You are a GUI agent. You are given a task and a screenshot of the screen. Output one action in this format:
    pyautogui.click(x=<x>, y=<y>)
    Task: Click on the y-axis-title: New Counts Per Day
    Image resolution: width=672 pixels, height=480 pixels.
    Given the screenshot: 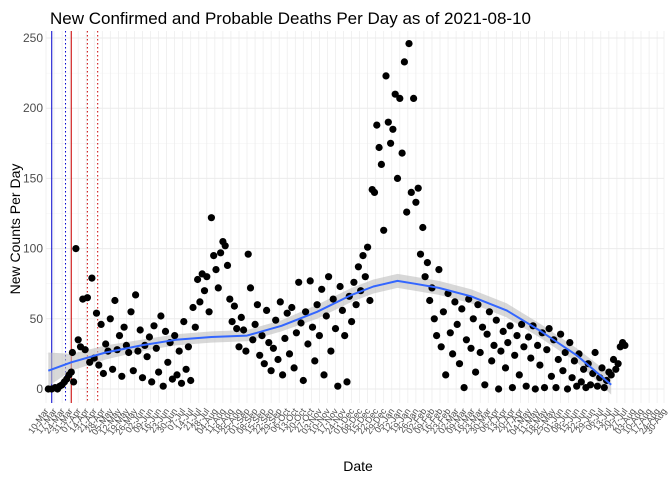 What is the action you would take?
    pyautogui.click(x=15, y=229)
    